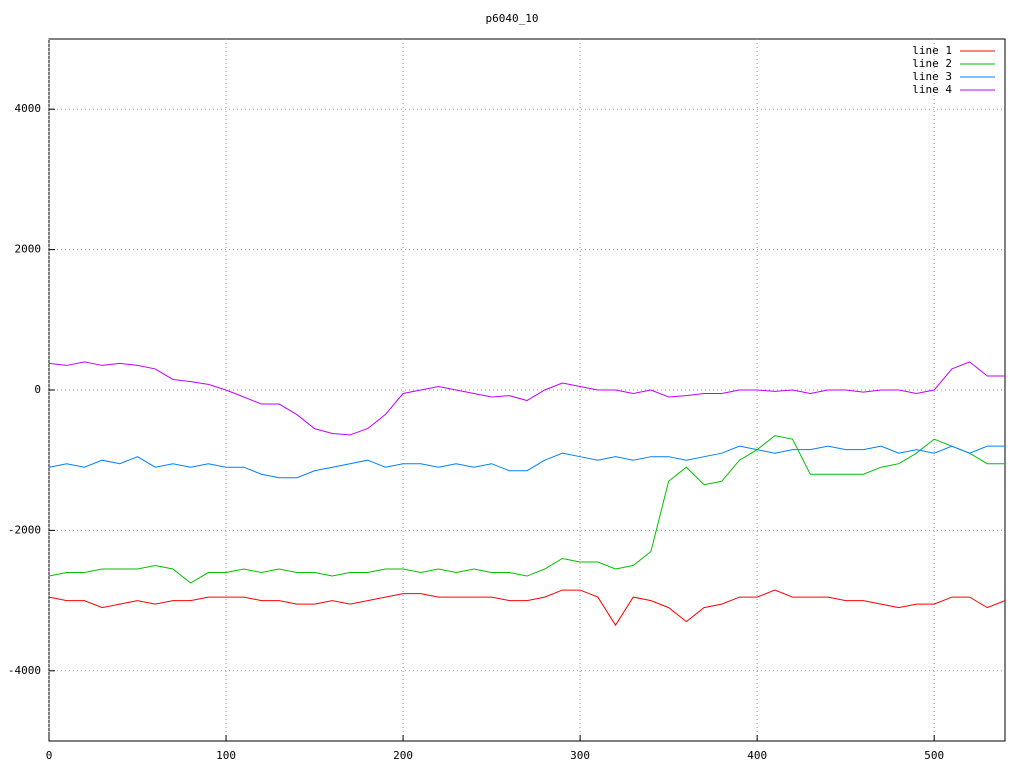  I want to click on legend-label: line 1, so click(932, 50).